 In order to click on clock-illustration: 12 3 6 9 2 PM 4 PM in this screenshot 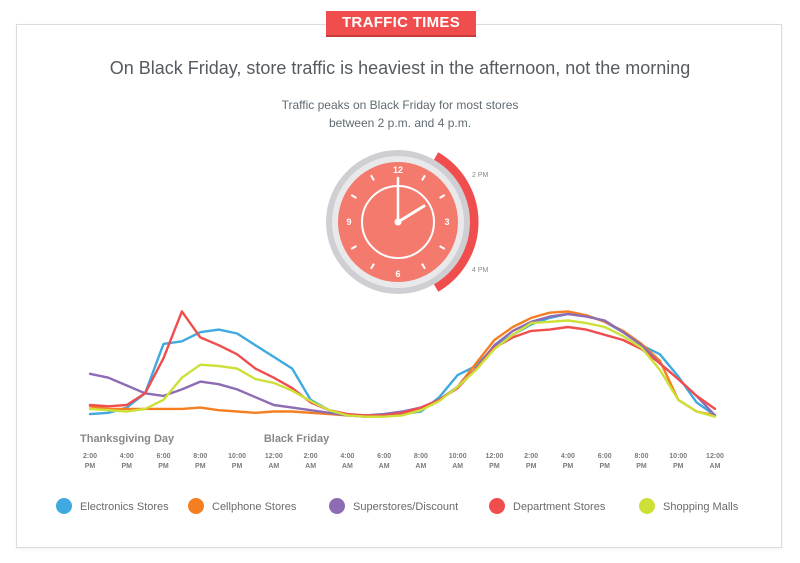, I will do `click(407, 222)`.